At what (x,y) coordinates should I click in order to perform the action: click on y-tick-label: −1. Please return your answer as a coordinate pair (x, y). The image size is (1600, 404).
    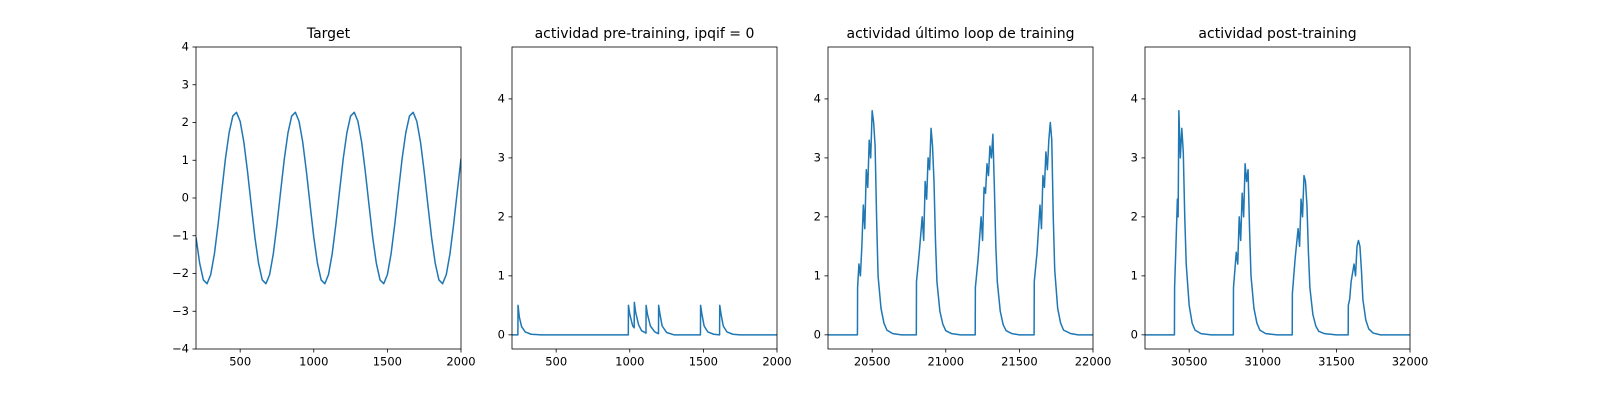
    Looking at the image, I should click on (180, 235).